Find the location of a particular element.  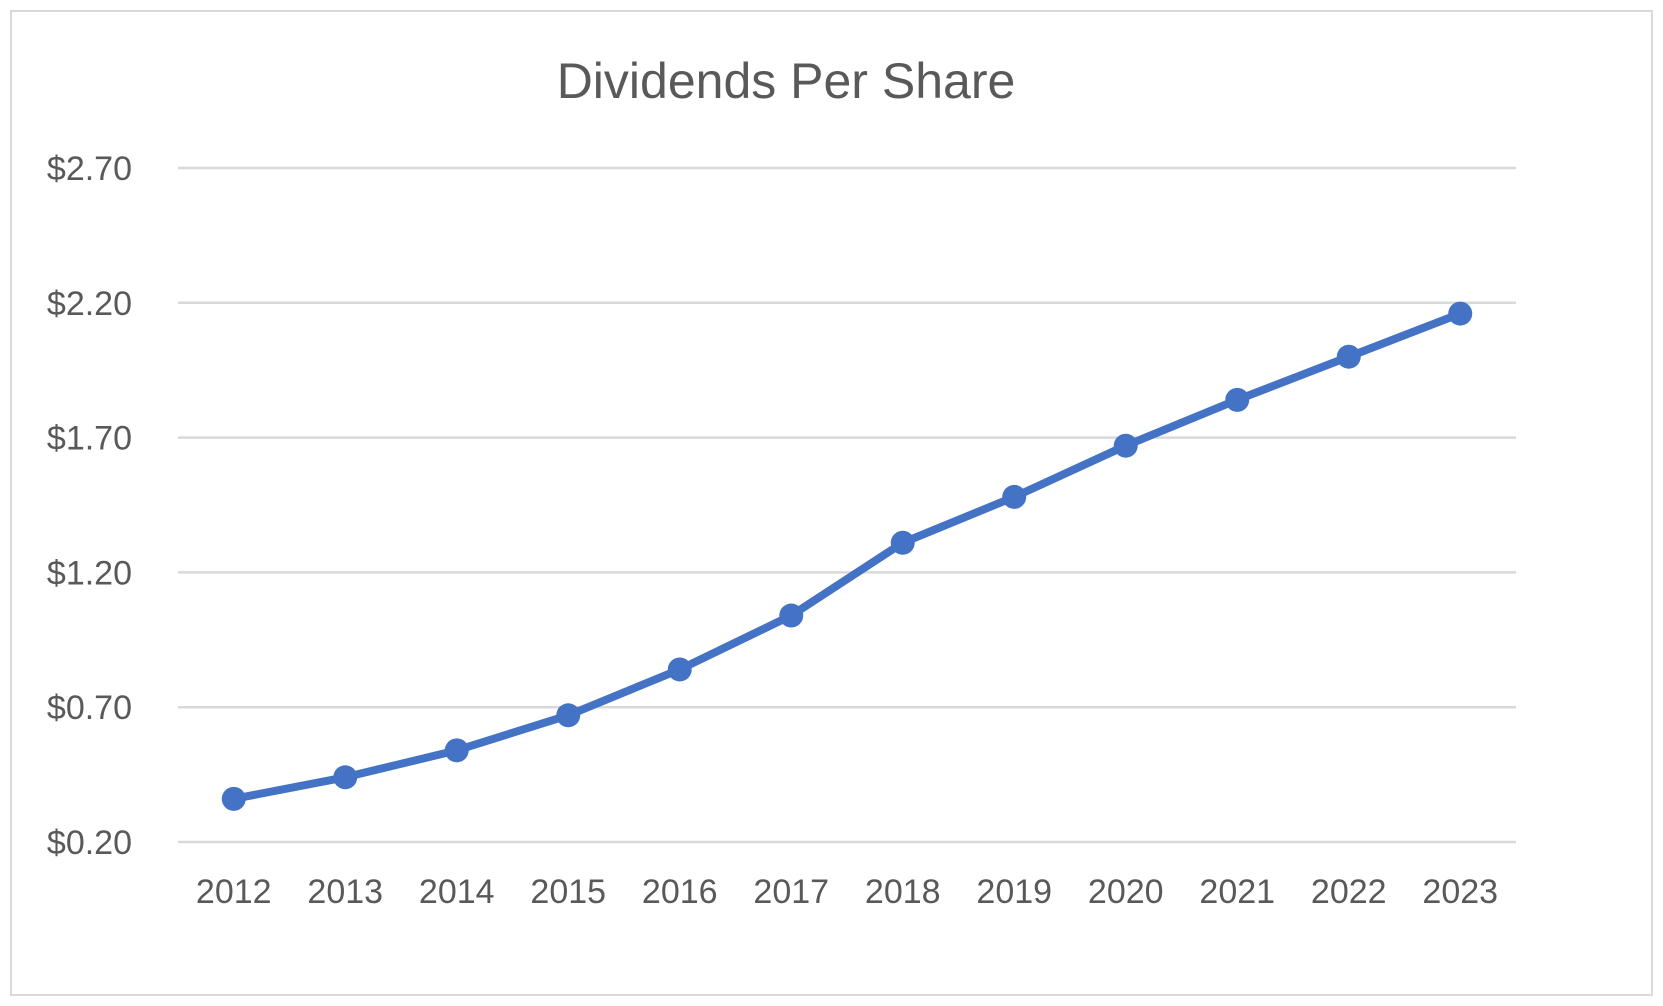

y-tick-label: $1.70 is located at coordinates (89, 439).